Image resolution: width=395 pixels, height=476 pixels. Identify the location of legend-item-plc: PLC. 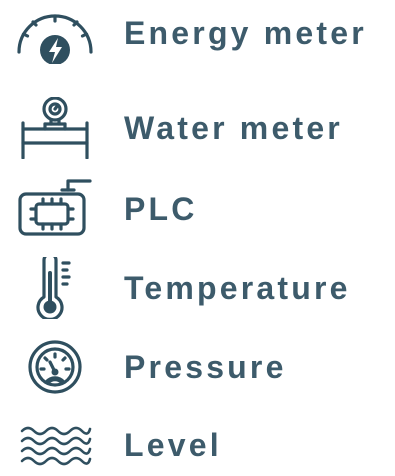
(197, 209).